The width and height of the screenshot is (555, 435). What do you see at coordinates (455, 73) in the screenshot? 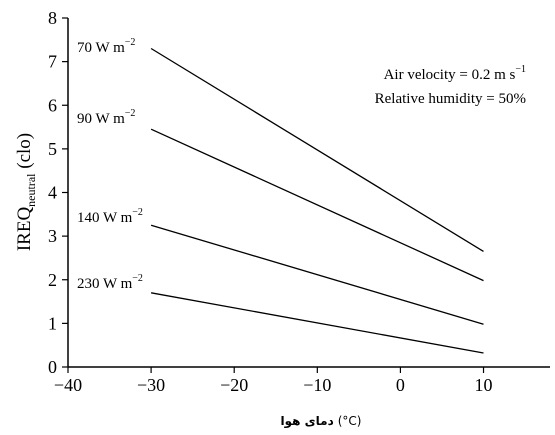
I see `annotation-air-velocity: Air velocity = 0.2 m s−1` at bounding box center [455, 73].